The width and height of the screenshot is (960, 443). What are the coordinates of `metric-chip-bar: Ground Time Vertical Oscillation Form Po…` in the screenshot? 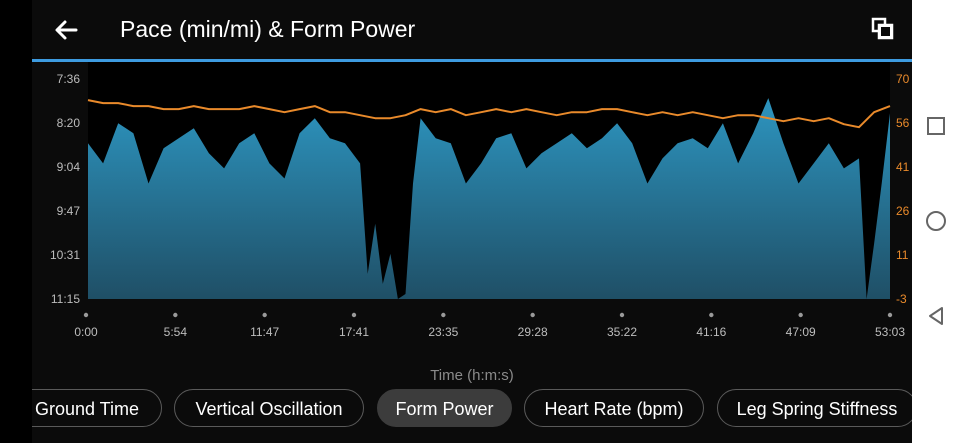 It's located at (472, 409).